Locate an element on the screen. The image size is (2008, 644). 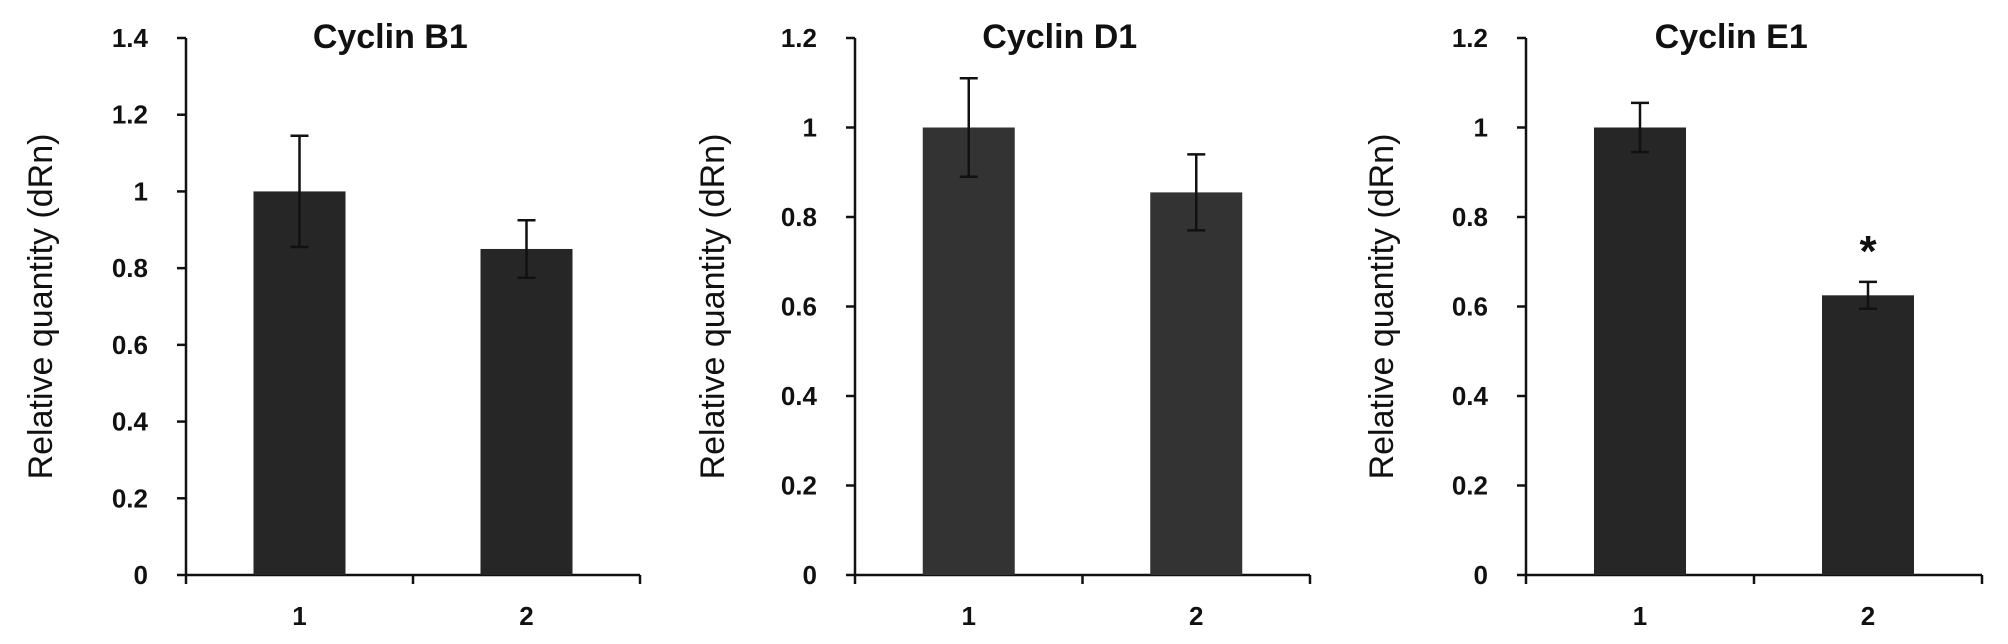
y-tick-label: 1.4 is located at coordinates (130, 38).